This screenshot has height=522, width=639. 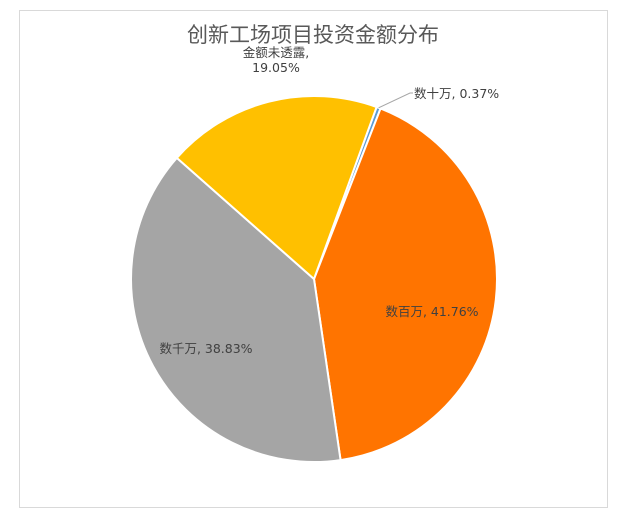 What do you see at coordinates (456, 93) in the screenshot?
I see `data-label-0: 数十万, 0.37%` at bounding box center [456, 93].